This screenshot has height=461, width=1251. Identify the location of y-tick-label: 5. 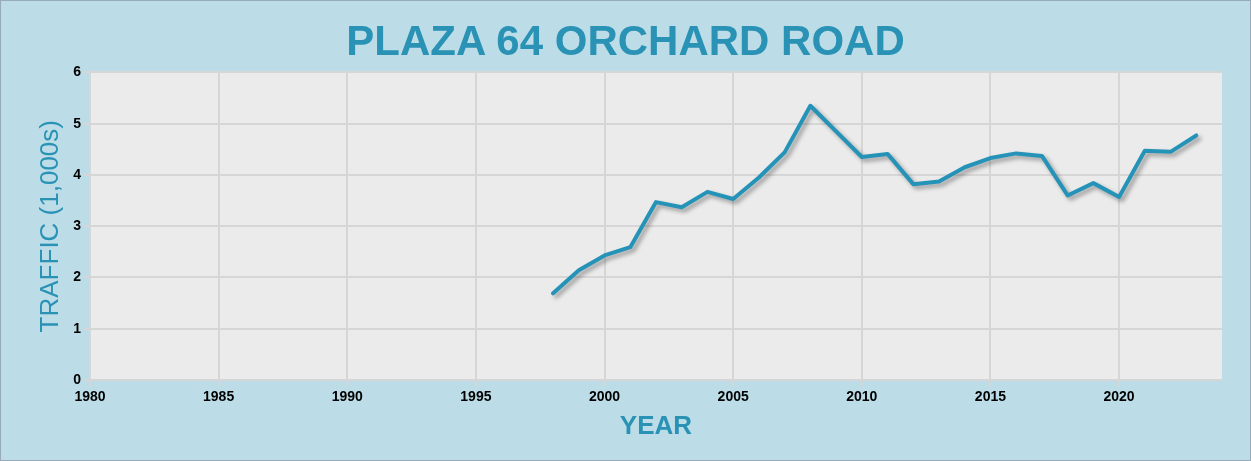
(77, 122).